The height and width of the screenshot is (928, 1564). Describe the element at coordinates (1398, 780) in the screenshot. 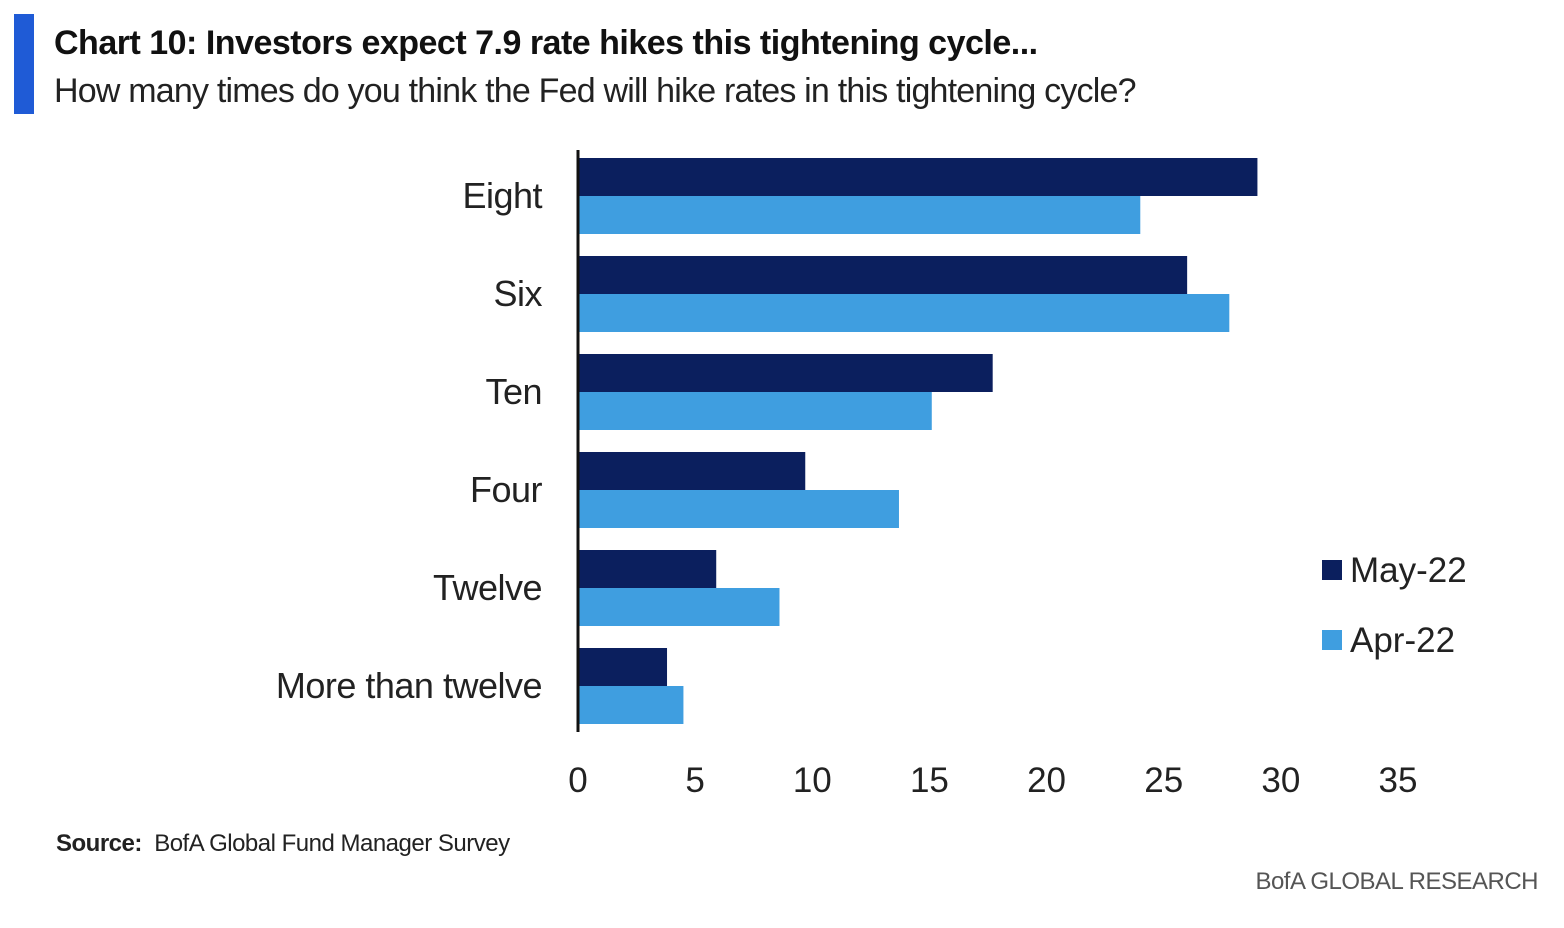

I see `x-tick-label: 35` at that location.